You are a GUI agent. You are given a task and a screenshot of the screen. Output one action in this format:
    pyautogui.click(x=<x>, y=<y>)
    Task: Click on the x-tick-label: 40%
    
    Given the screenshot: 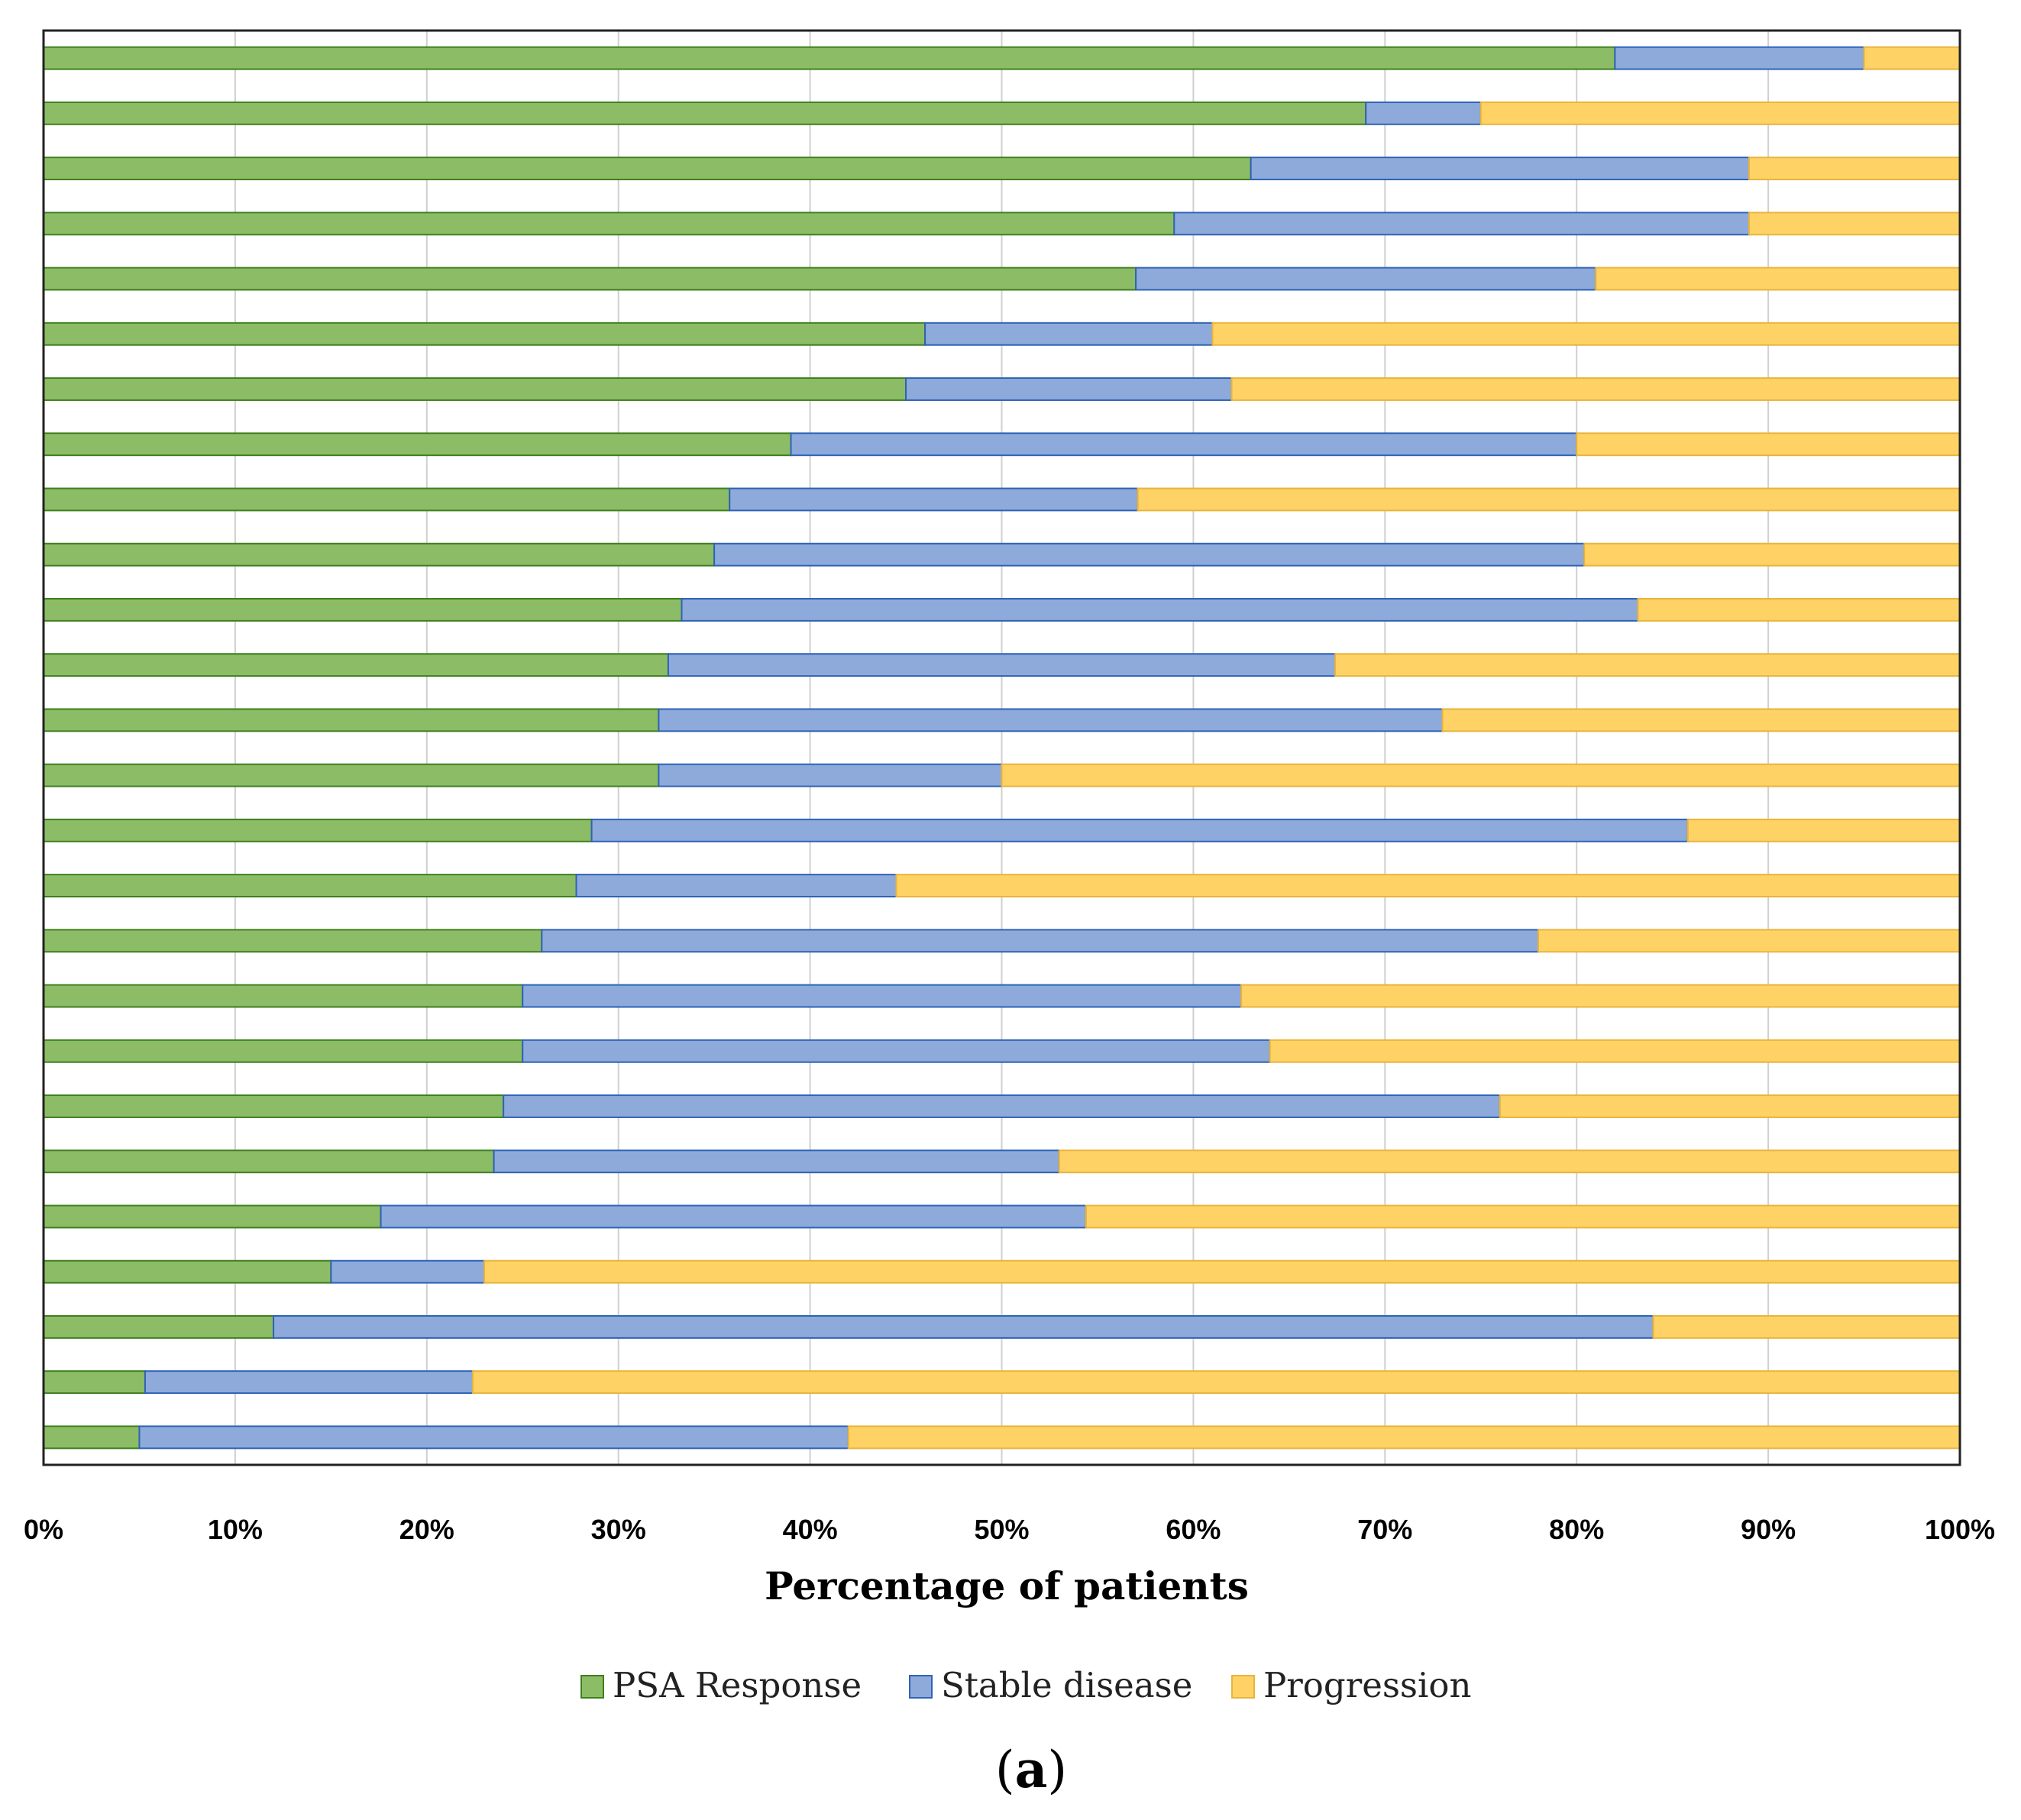 What is the action you would take?
    pyautogui.click(x=810, y=1529)
    